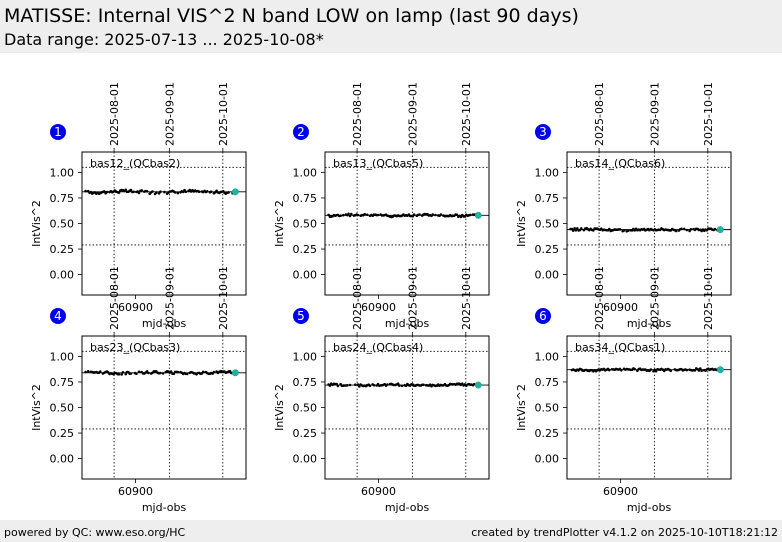 The width and height of the screenshot is (782, 542). I want to click on panel-number: 4, so click(58, 316).